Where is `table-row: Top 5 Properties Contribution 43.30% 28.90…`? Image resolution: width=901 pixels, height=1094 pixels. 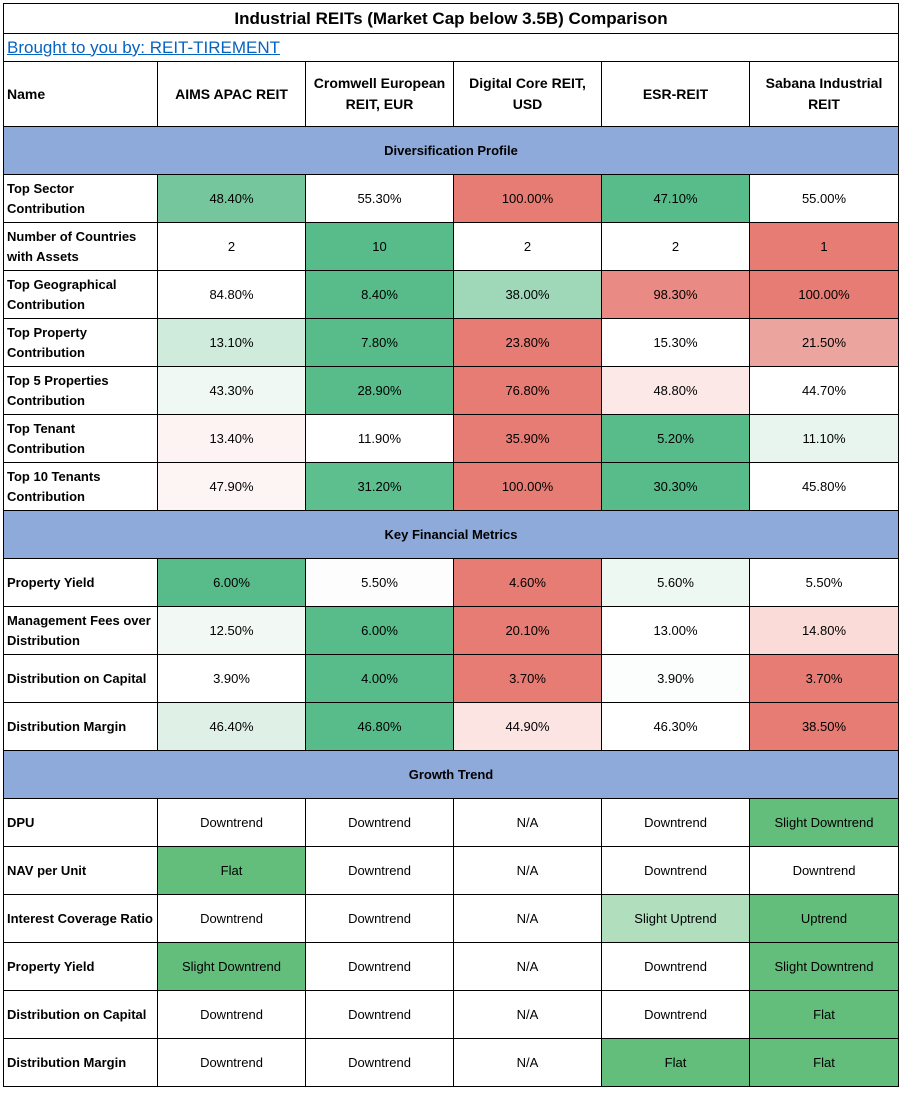
table-row: Top 5 Properties Contribution 43.30% 28.90… is located at coordinates (451, 390).